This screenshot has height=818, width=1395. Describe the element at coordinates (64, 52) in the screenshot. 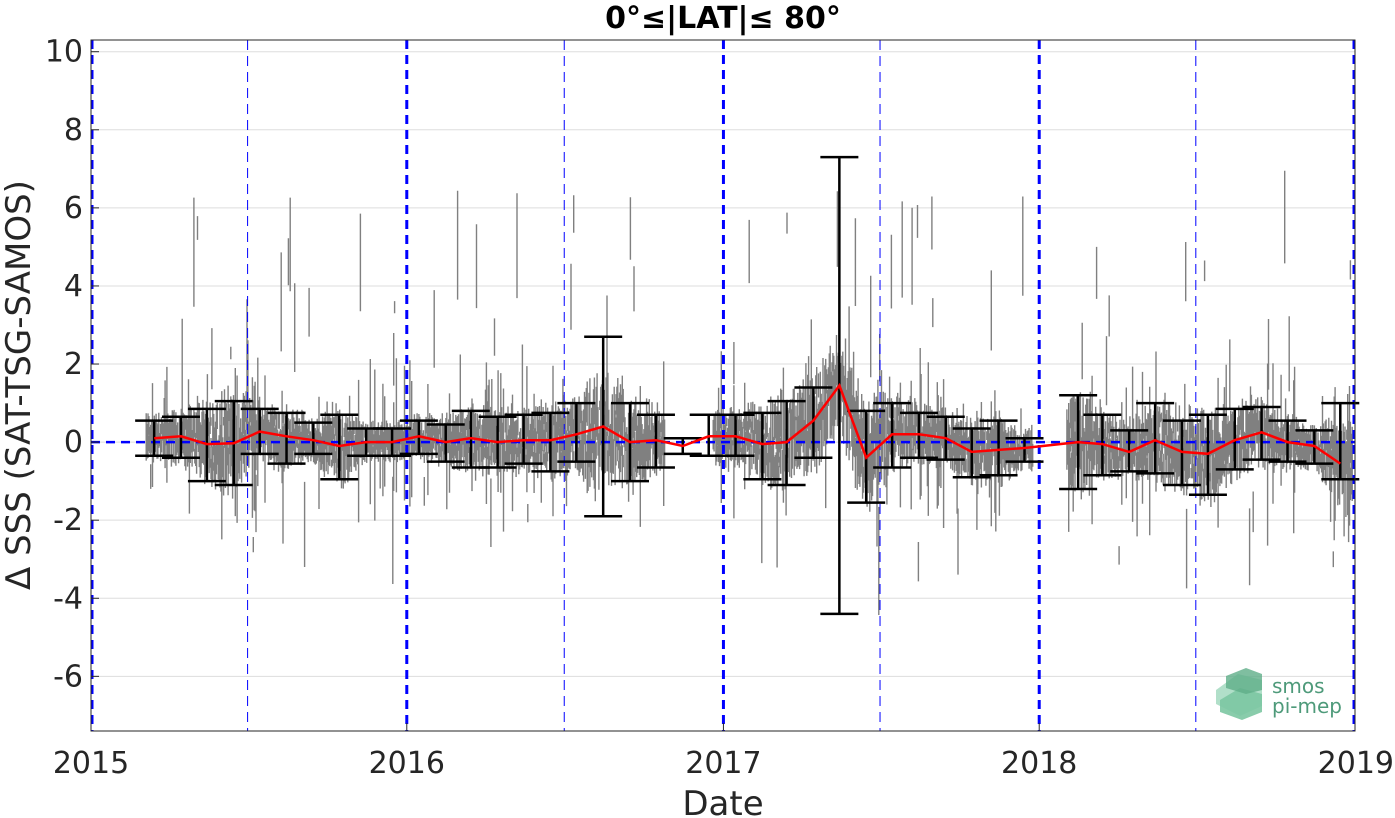

I see `y-tick-label: 10` at that location.